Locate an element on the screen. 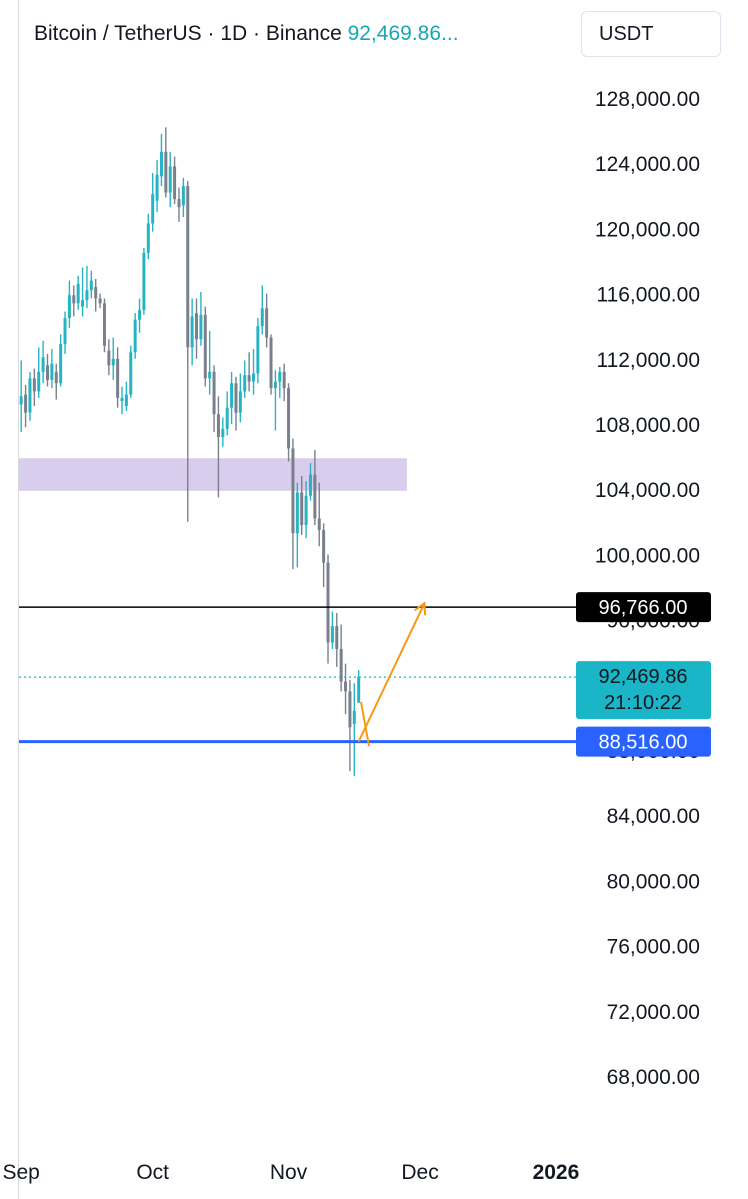  arrow-head is located at coordinates (420, 608).